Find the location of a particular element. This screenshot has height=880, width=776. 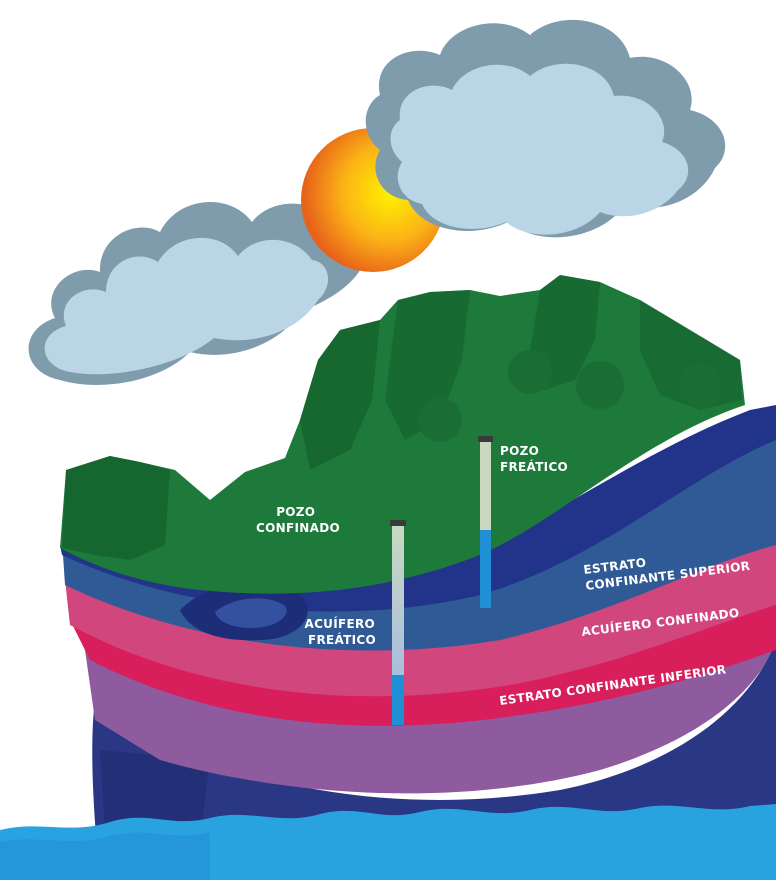

well-confined is located at coordinates (398, 622).